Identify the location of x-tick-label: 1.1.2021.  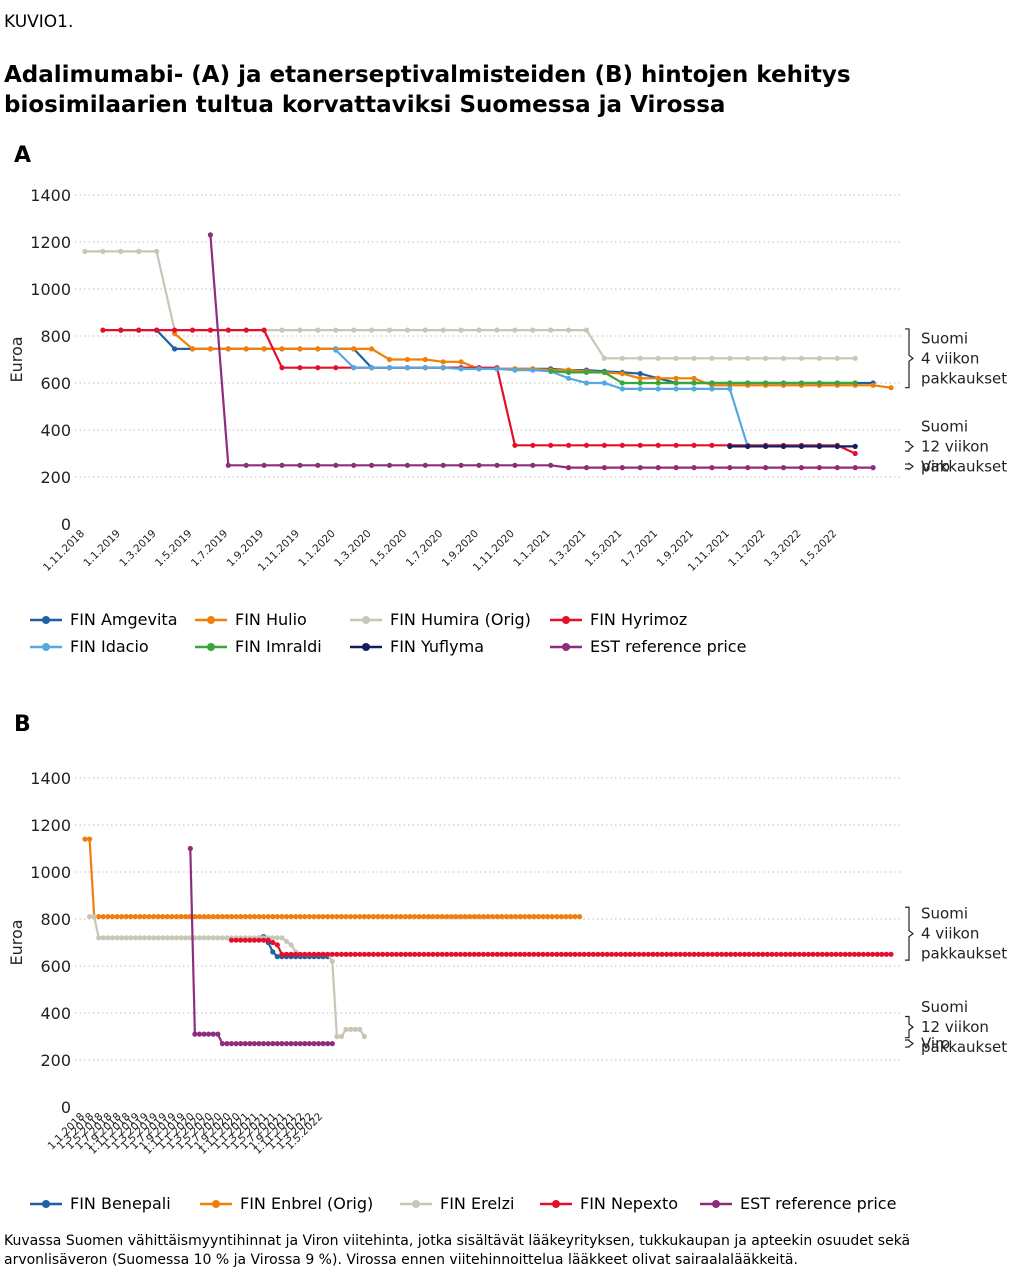
(532, 549).